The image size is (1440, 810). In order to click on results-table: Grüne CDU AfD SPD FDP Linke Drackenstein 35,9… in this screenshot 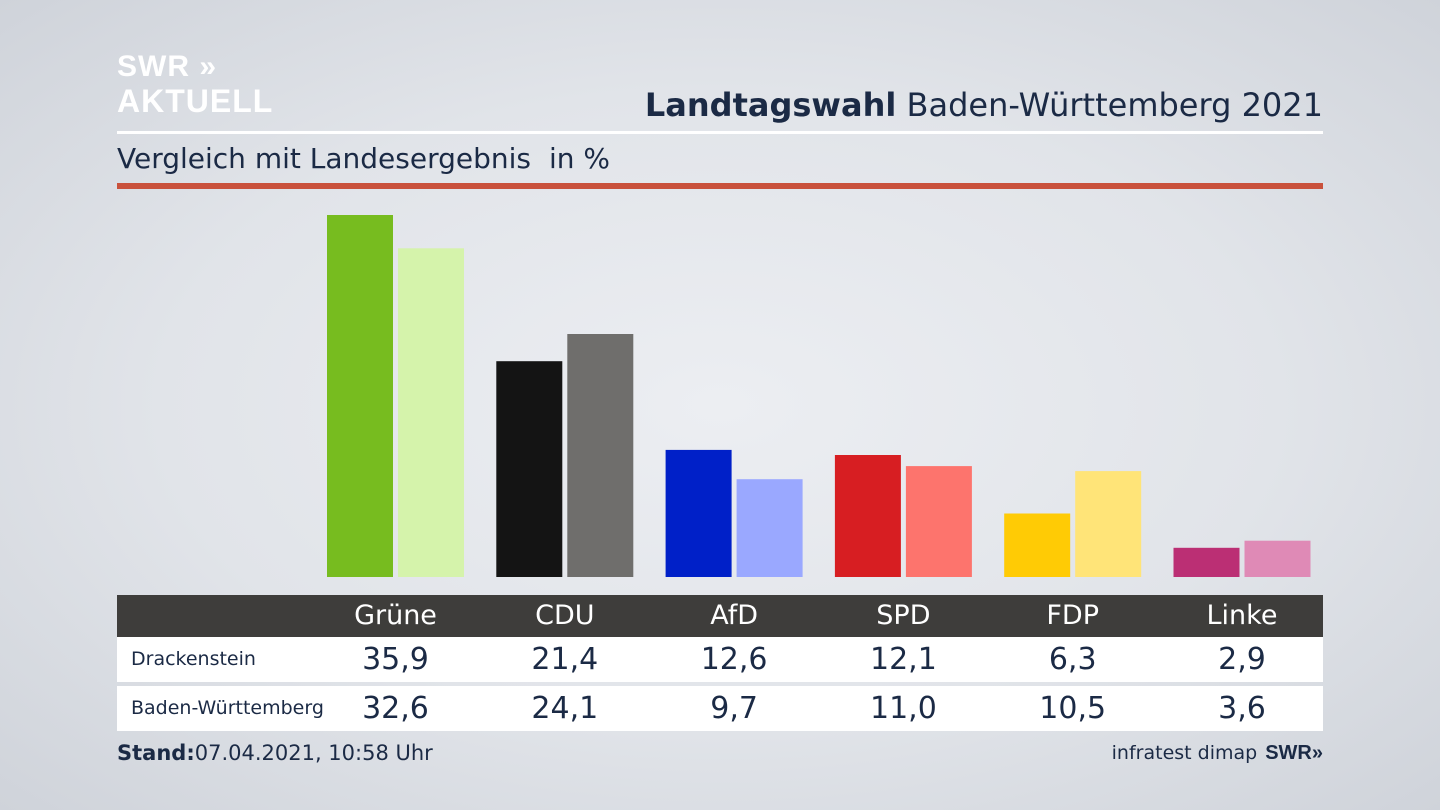, I will do `click(720, 663)`.